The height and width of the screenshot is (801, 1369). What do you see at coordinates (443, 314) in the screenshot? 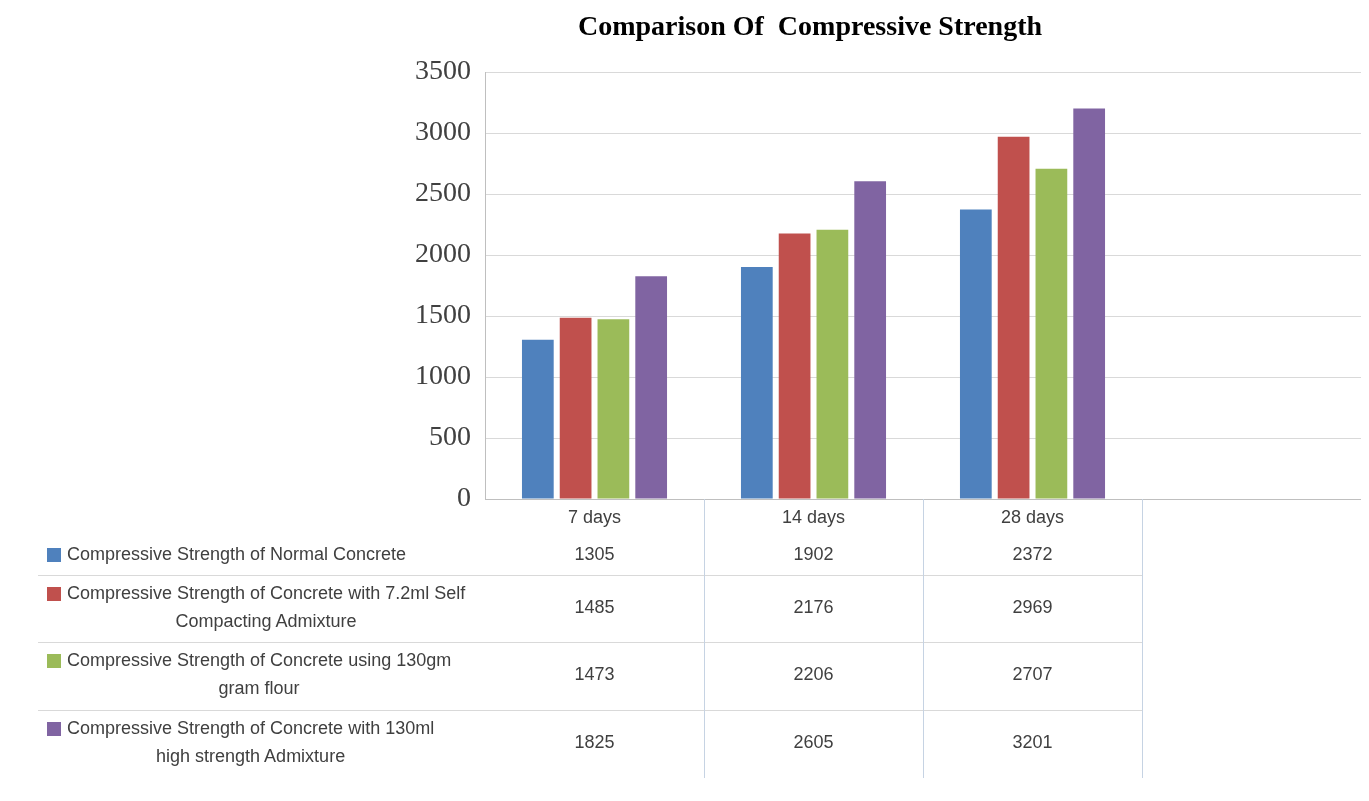
I see `y-tick-label: 1500` at bounding box center [443, 314].